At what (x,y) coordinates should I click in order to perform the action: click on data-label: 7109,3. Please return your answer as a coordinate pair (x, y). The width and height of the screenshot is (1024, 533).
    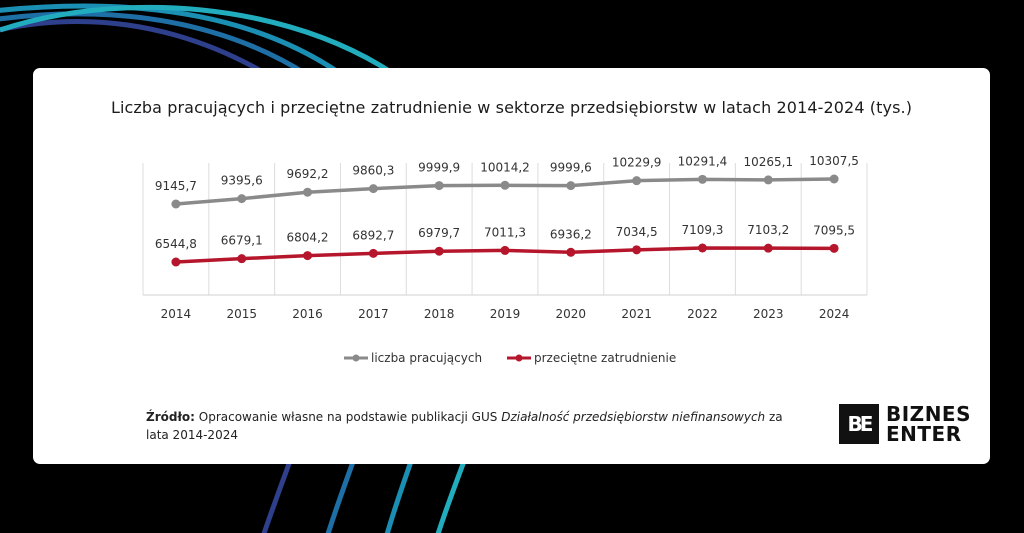
    Looking at the image, I should click on (702, 230).